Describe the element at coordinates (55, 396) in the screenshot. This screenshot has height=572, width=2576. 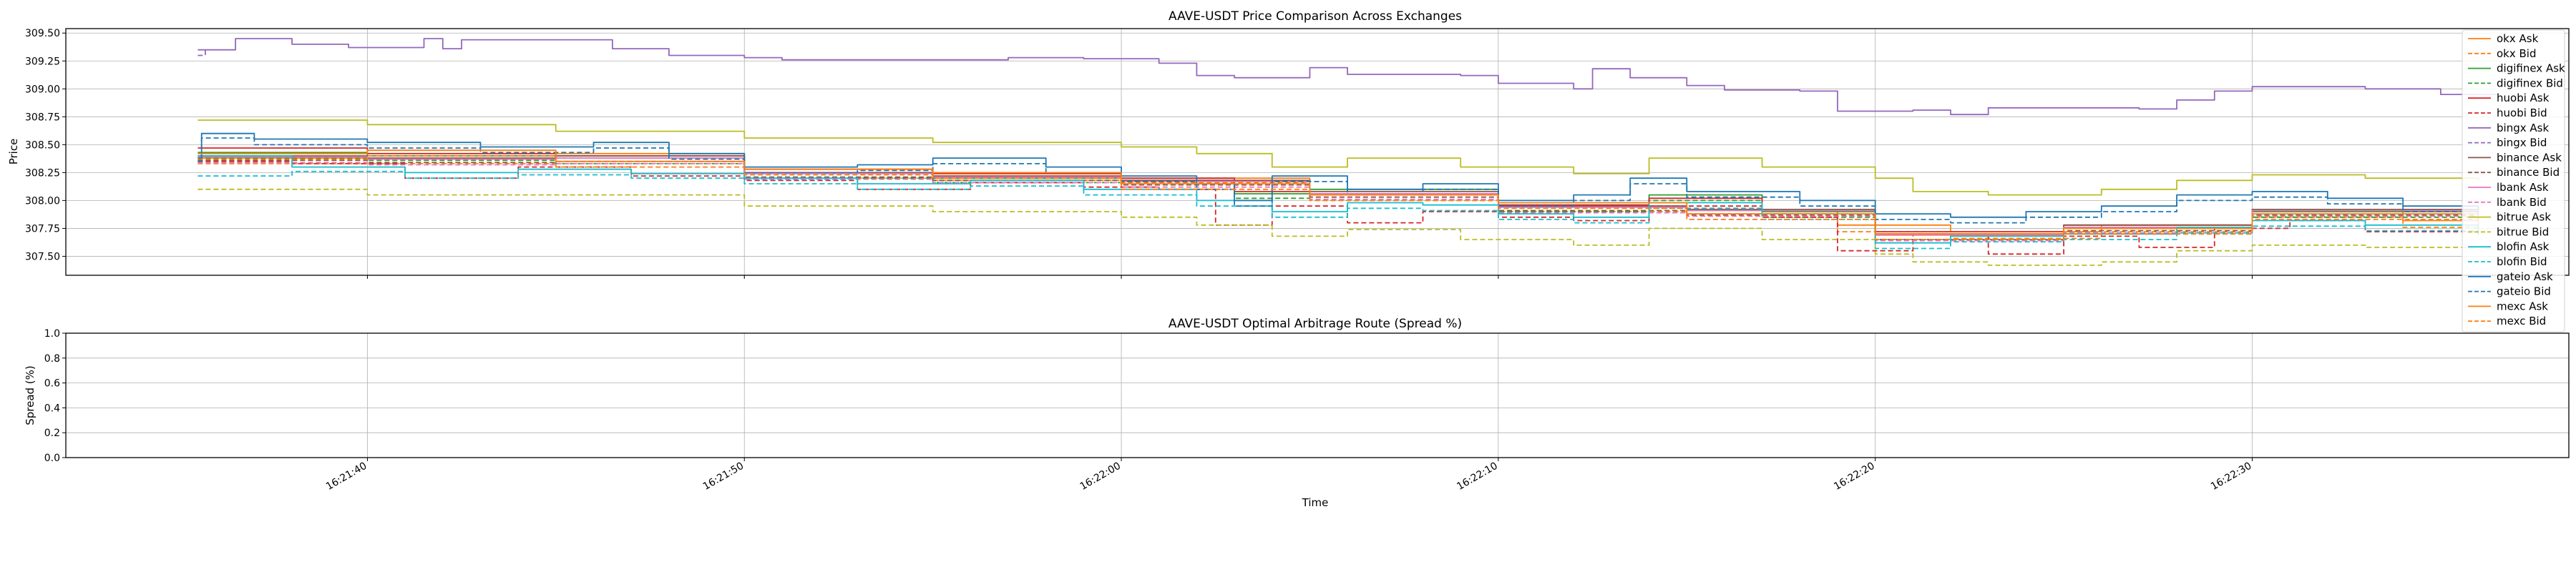
I see `spread-chart-y-ticks: 1.0 0.8 0.6 0.4 0.2 0.0` at that location.